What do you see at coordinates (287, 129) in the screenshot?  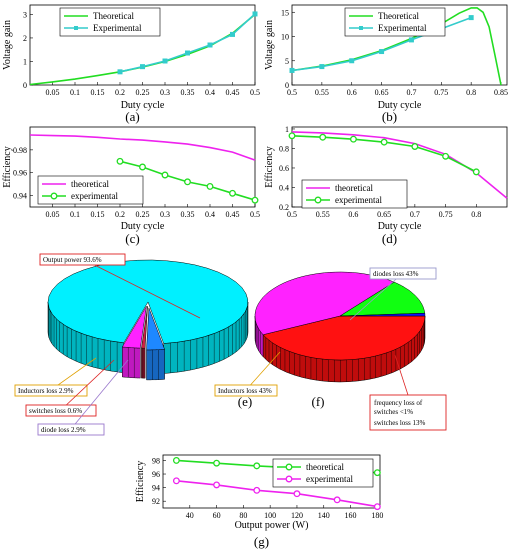 I see `y-tick-label: 1` at bounding box center [287, 129].